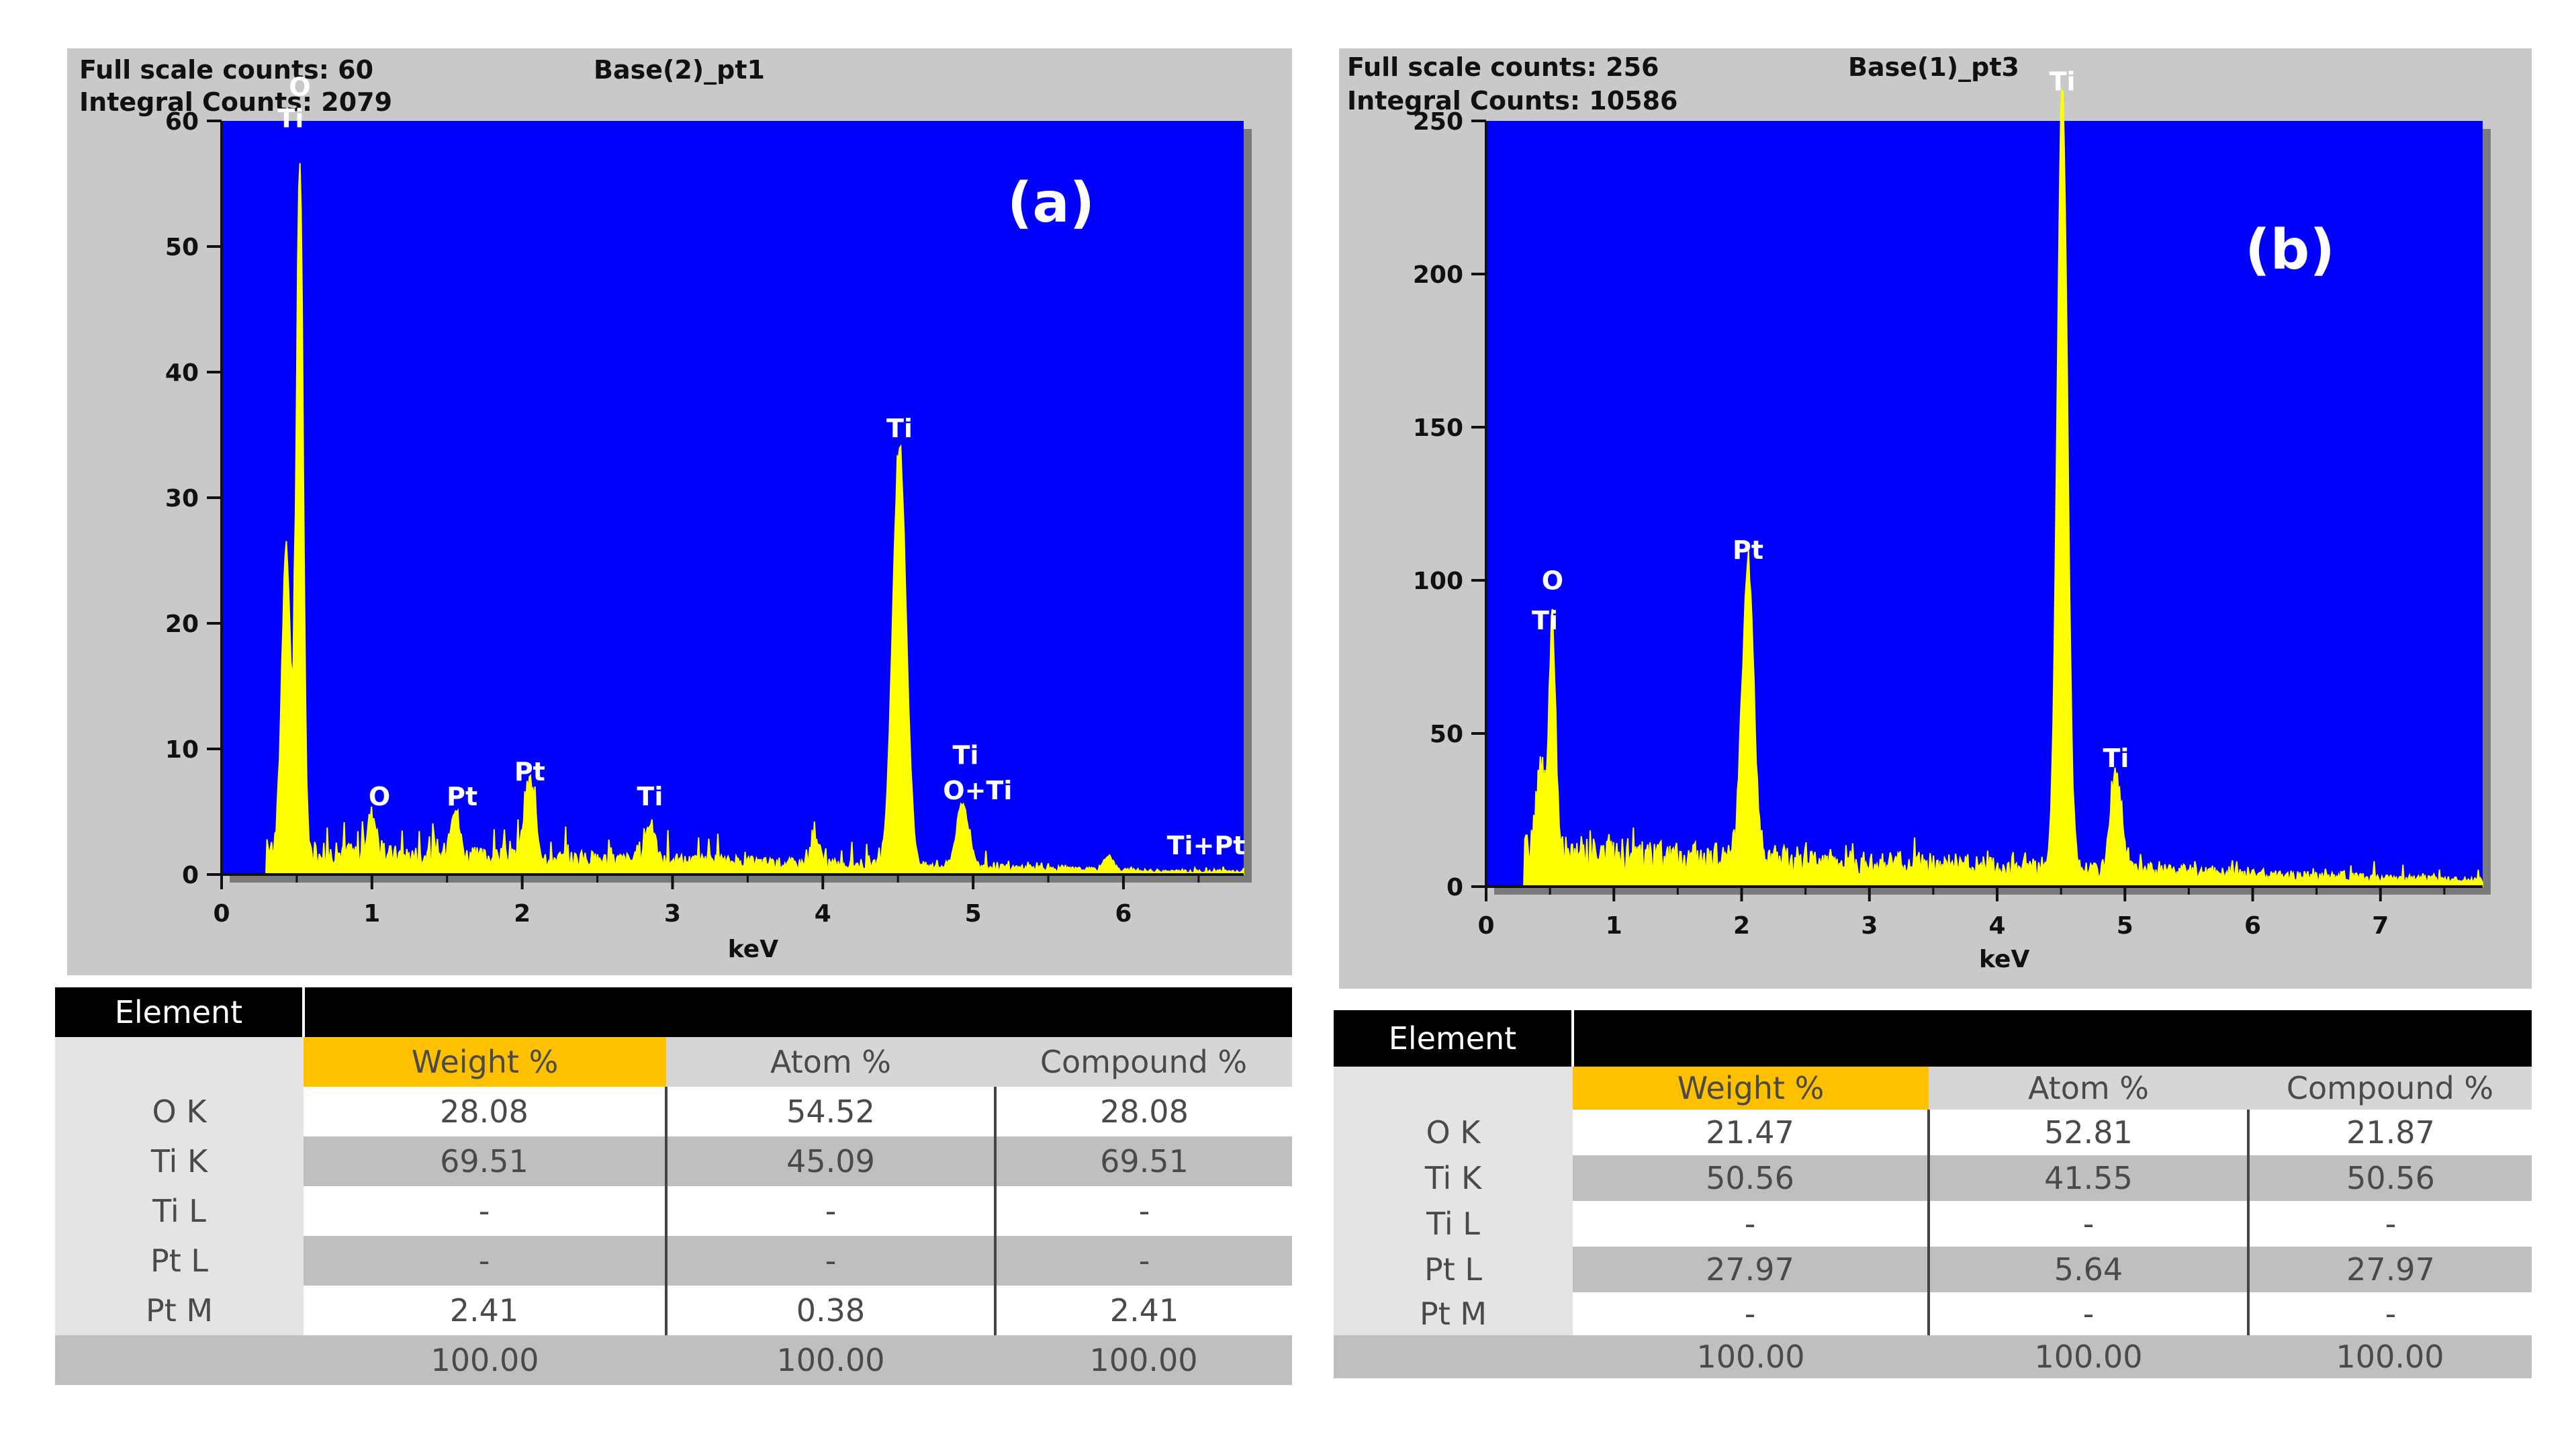 The width and height of the screenshot is (2576, 1432). Describe the element at coordinates (182, 498) in the screenshot. I see `y-tick-label: 30` at that location.